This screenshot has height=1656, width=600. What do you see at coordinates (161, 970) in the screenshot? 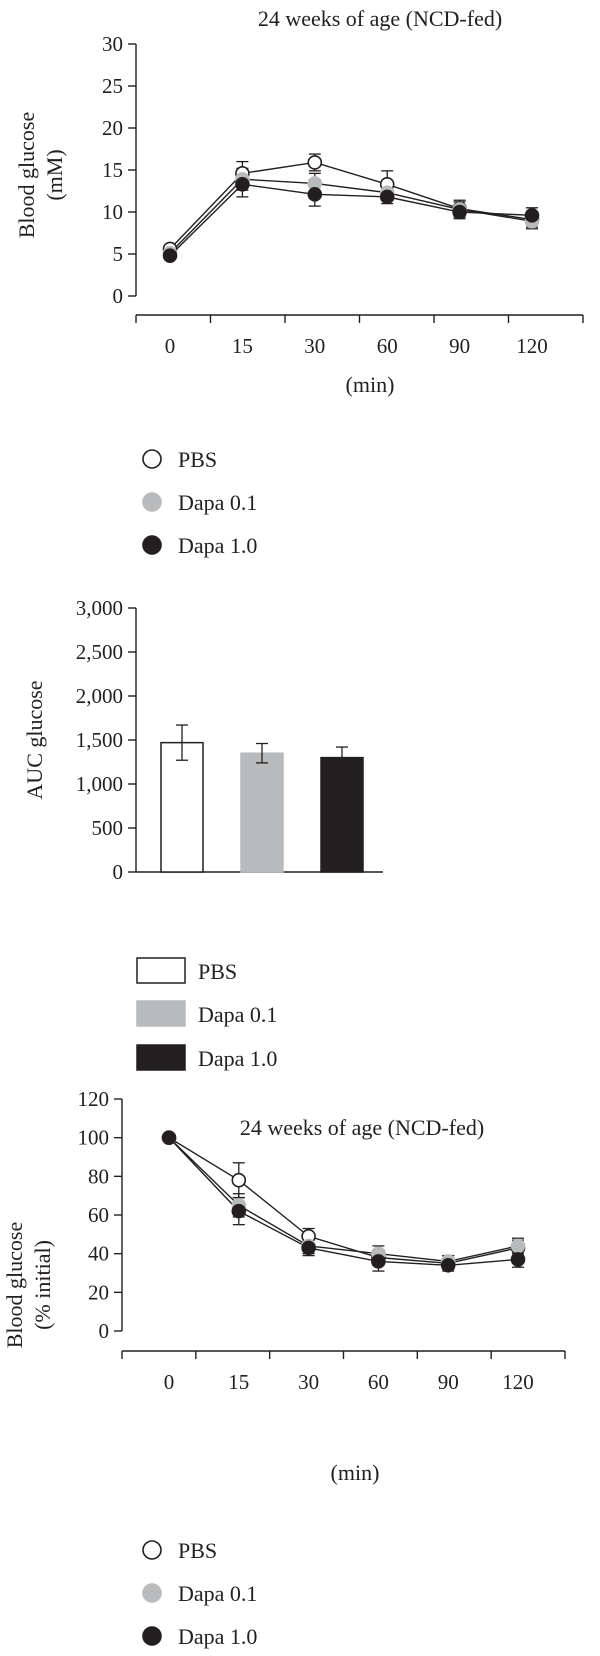
I see `legend-swatch-pbs` at bounding box center [161, 970].